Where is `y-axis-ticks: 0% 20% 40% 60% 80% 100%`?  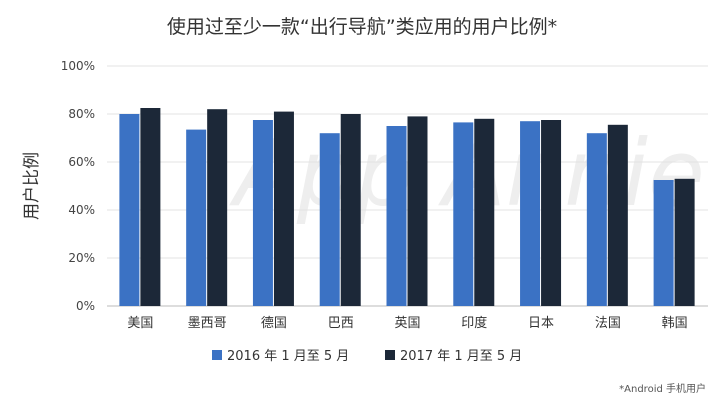 y-axis-ticks: 0% 20% 40% 60% 80% 100% is located at coordinates (78, 186).